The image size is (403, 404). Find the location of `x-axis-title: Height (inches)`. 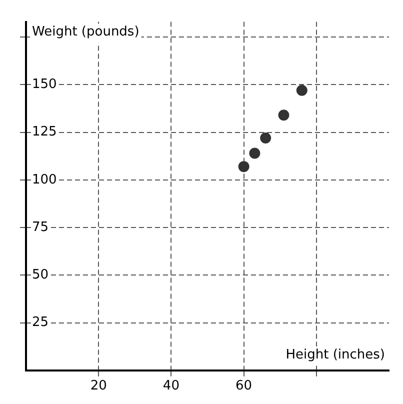

x-axis-title: Height (inches) is located at coordinates (336, 354).